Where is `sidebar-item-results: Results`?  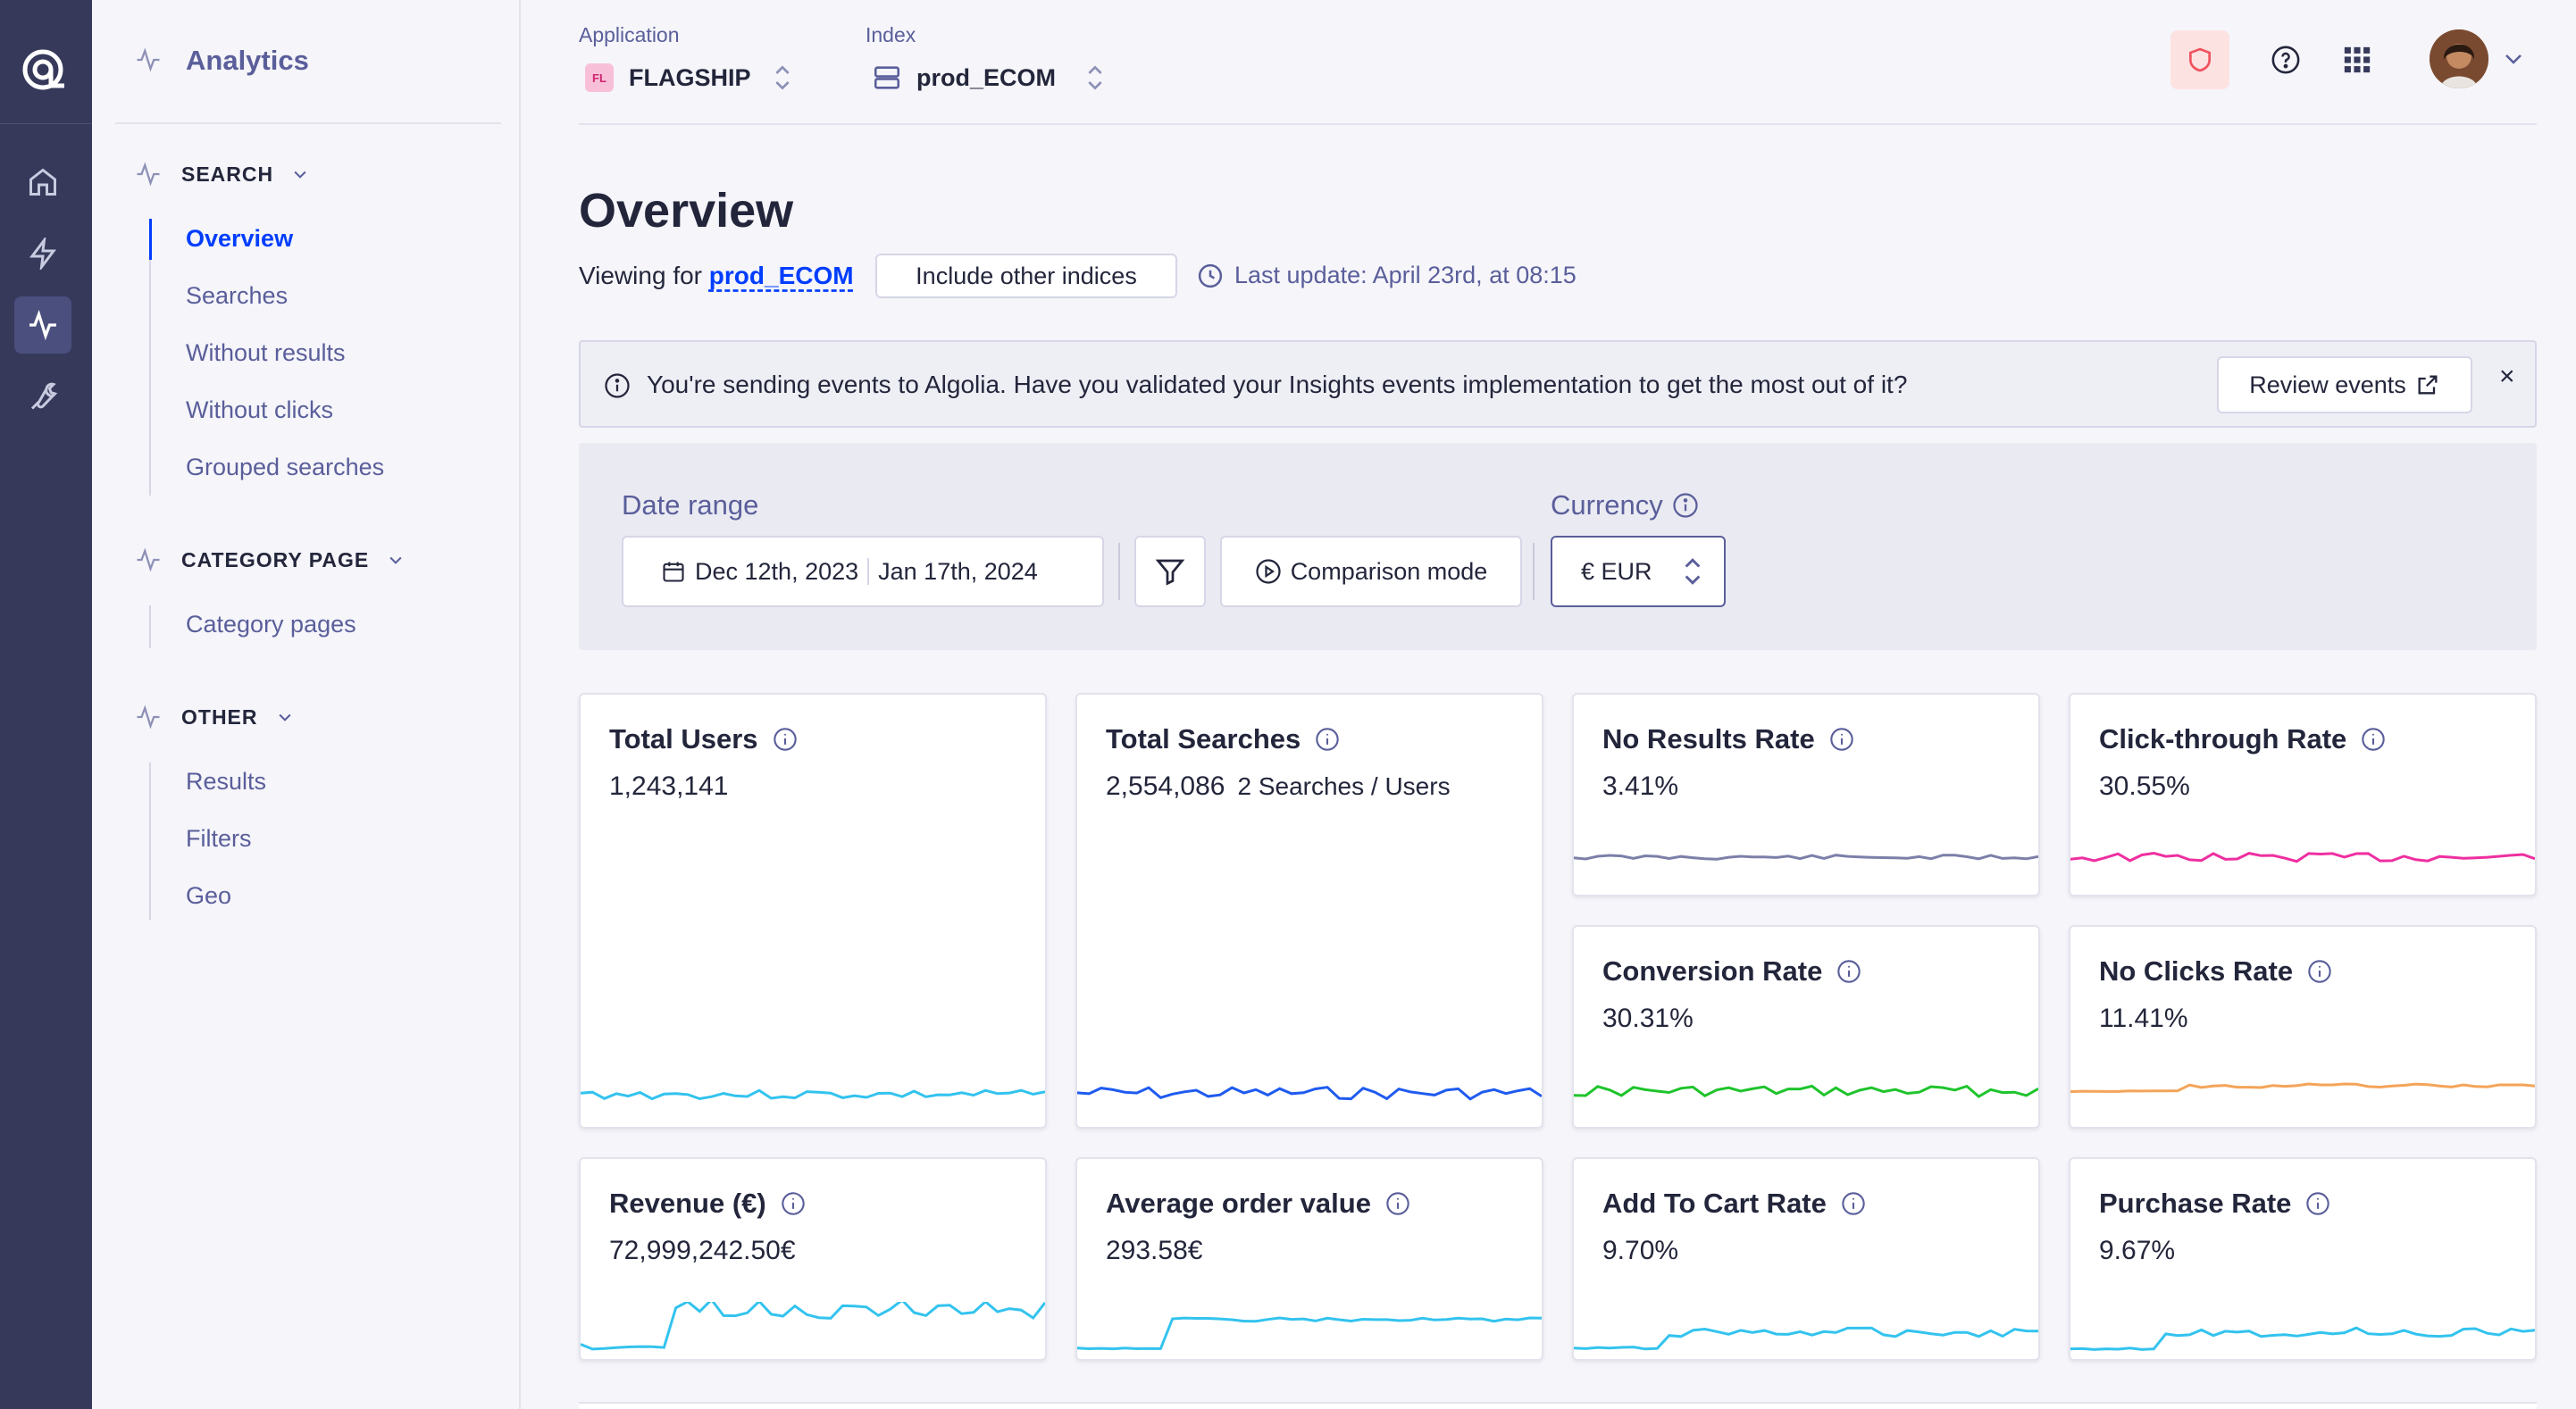
sidebar-item-results: Results is located at coordinates (227, 781).